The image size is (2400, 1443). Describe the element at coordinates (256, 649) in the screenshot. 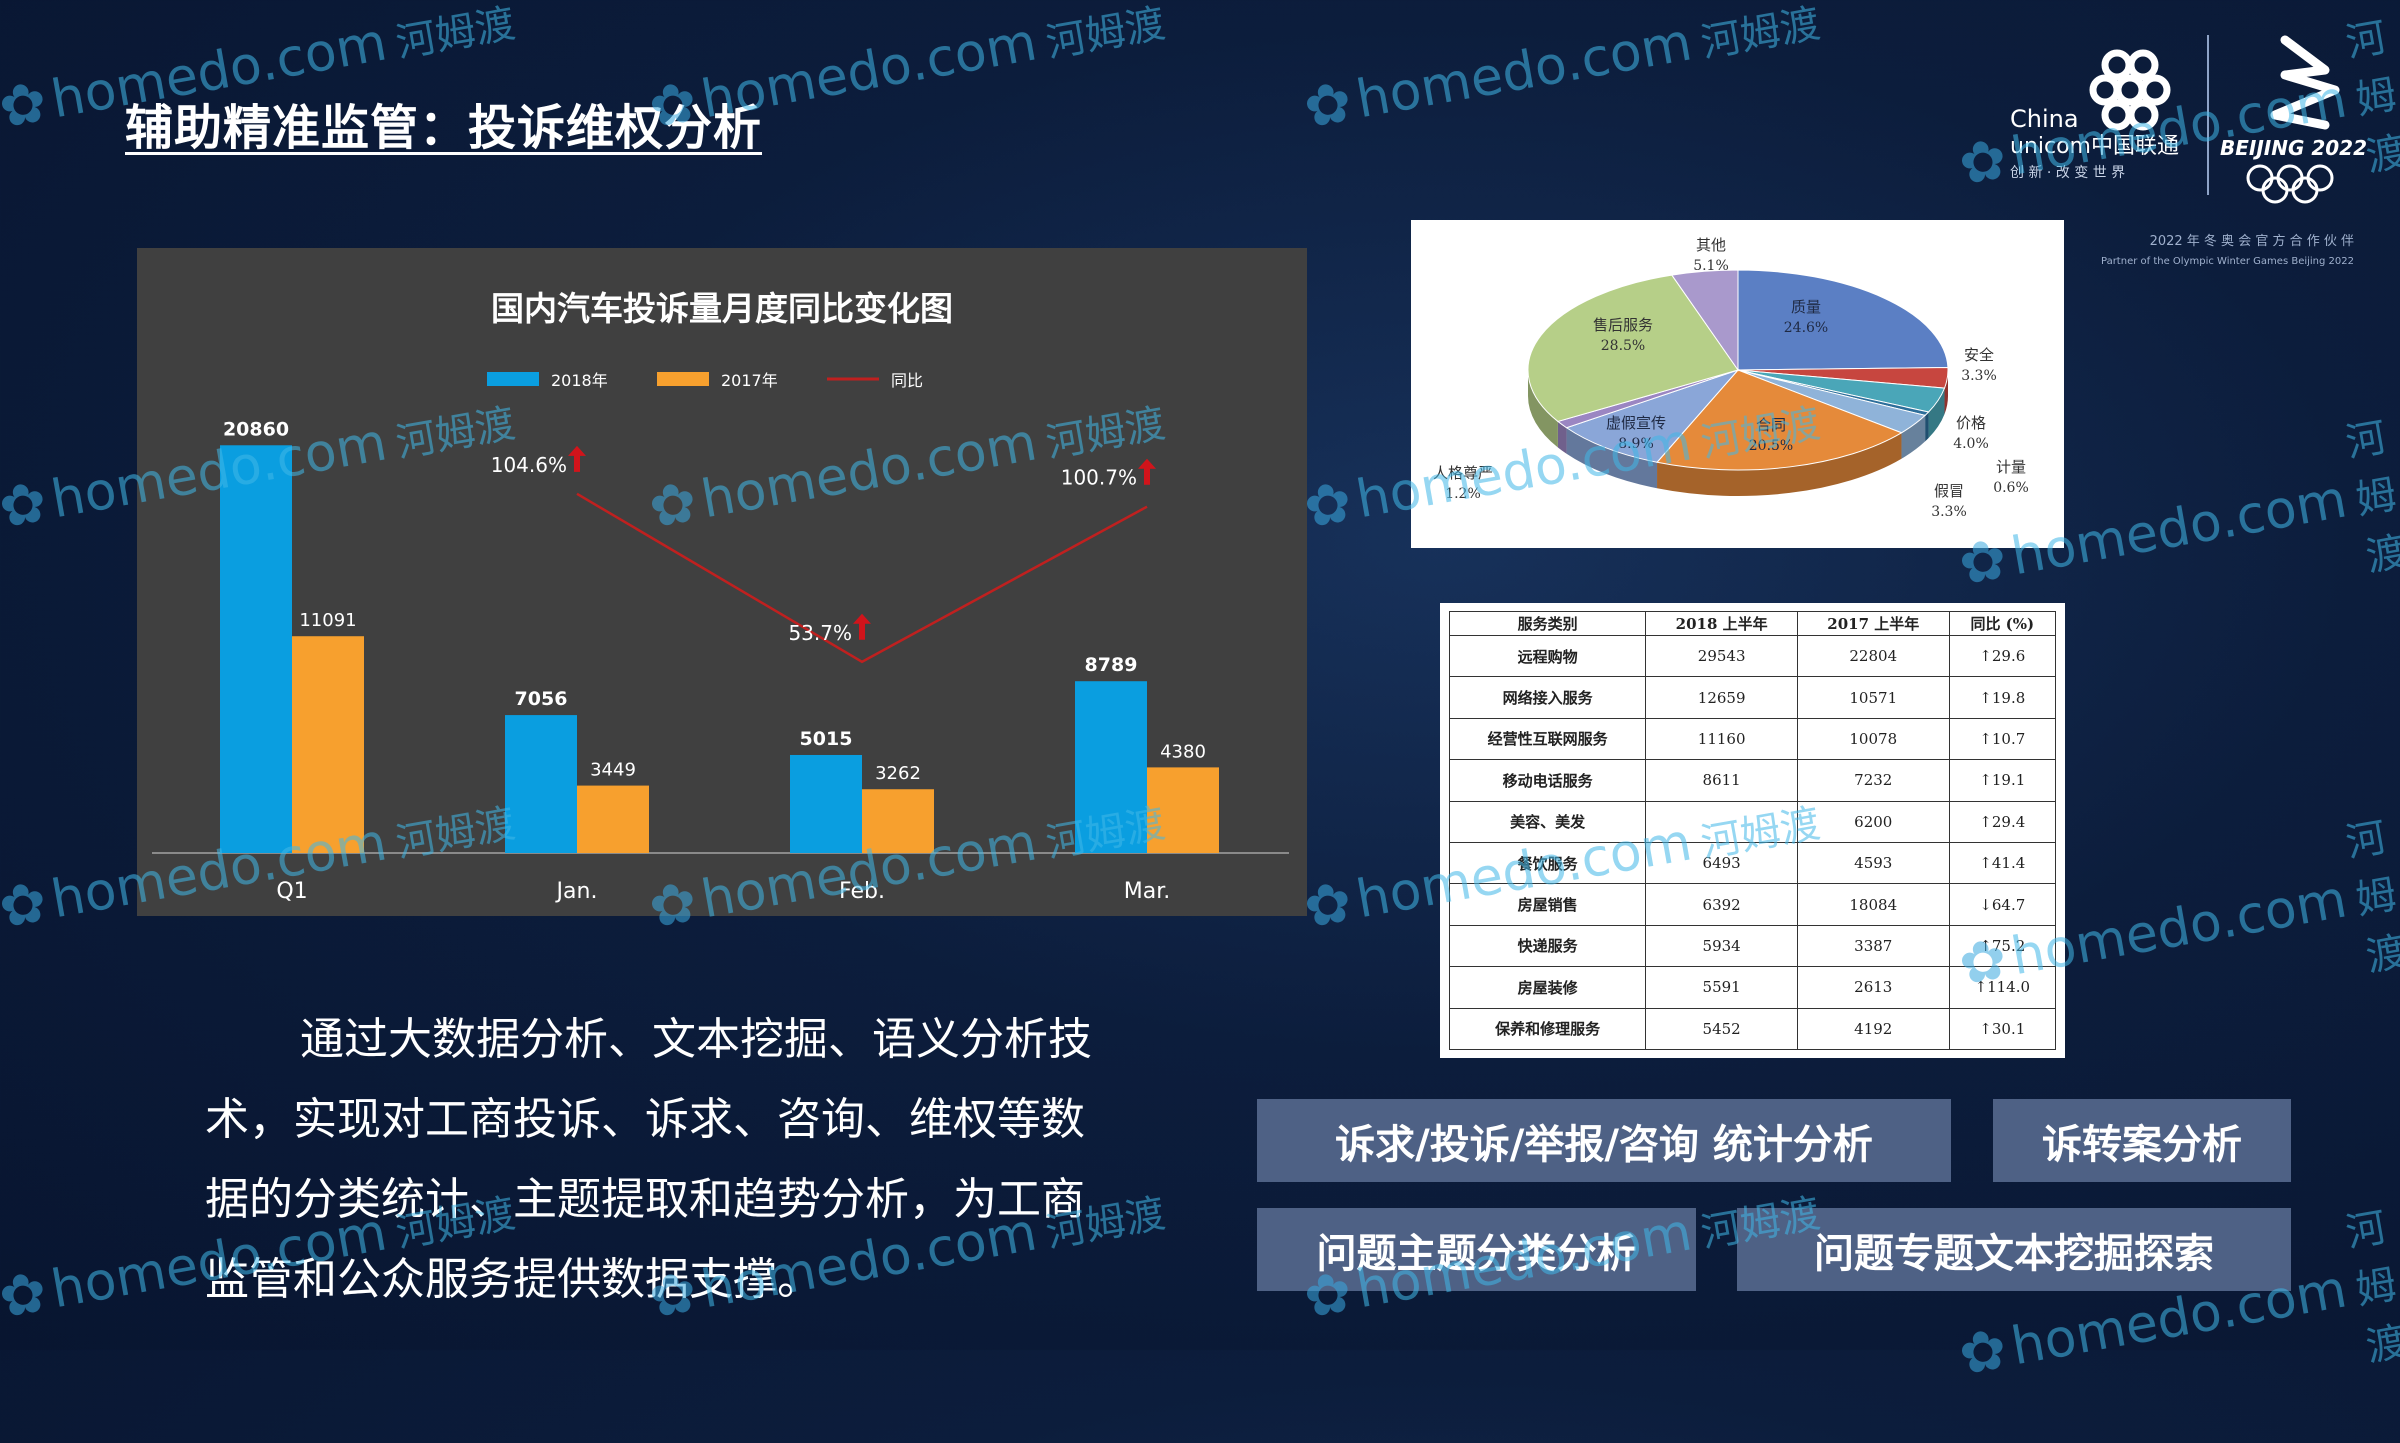

I see `bar-2018-Q1` at that location.